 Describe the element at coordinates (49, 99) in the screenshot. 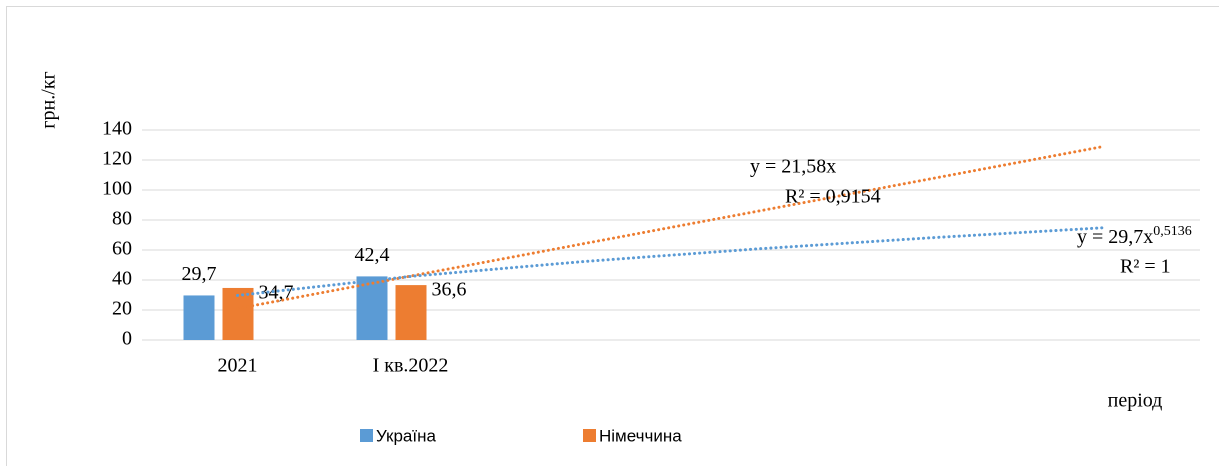

I see `y-axis-title: грн./кг` at that location.